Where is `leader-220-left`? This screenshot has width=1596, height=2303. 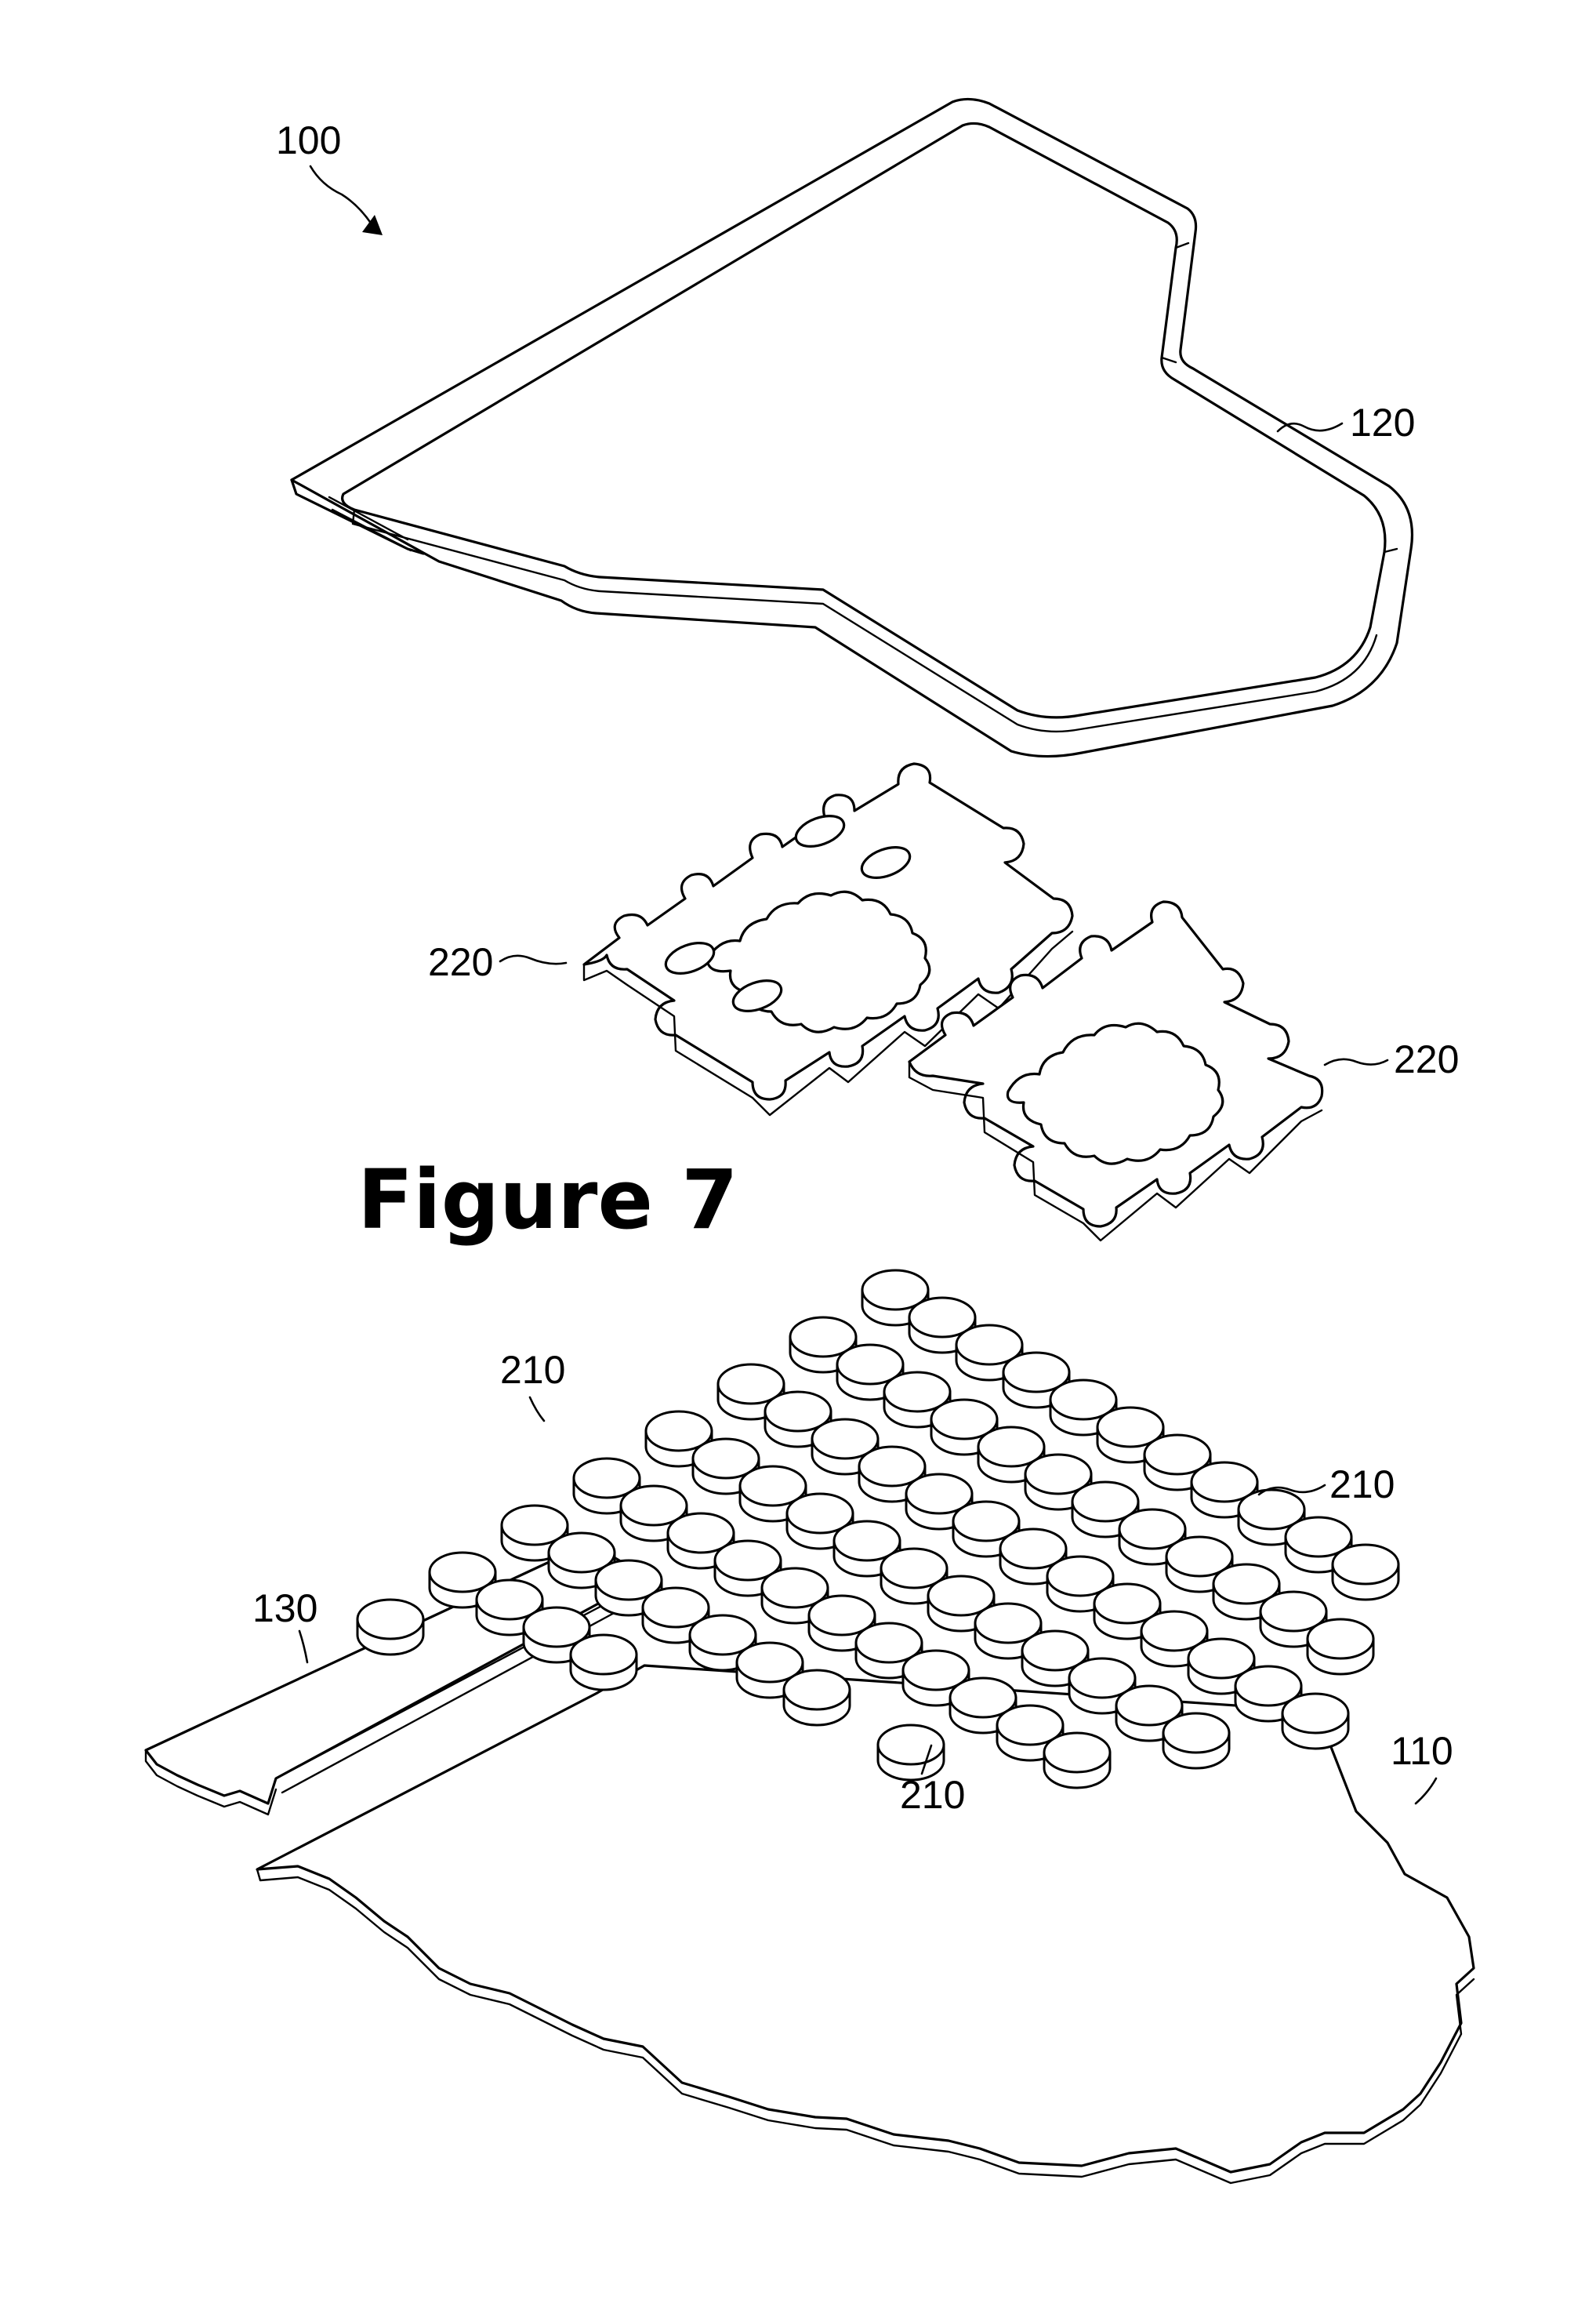 leader-220-left is located at coordinates (533, 960).